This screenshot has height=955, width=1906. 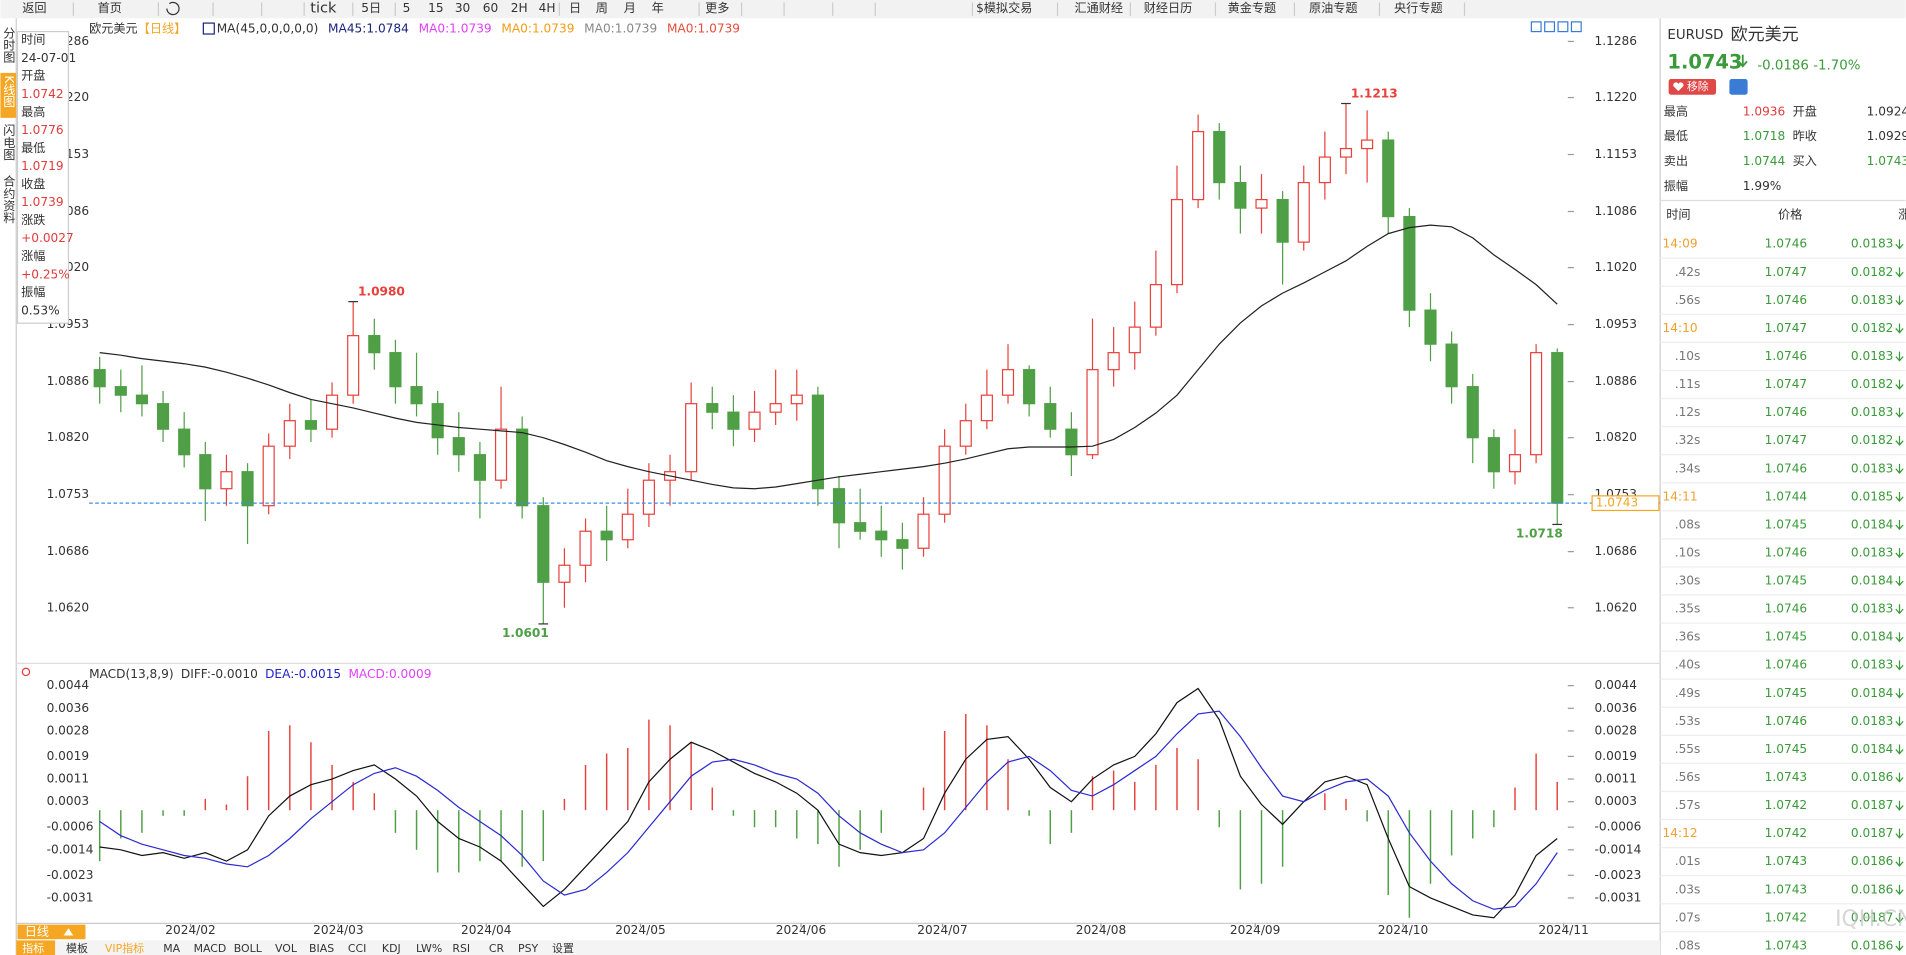 What do you see at coordinates (547, 8) in the screenshot?
I see `toolbar-item: 4H` at bounding box center [547, 8].